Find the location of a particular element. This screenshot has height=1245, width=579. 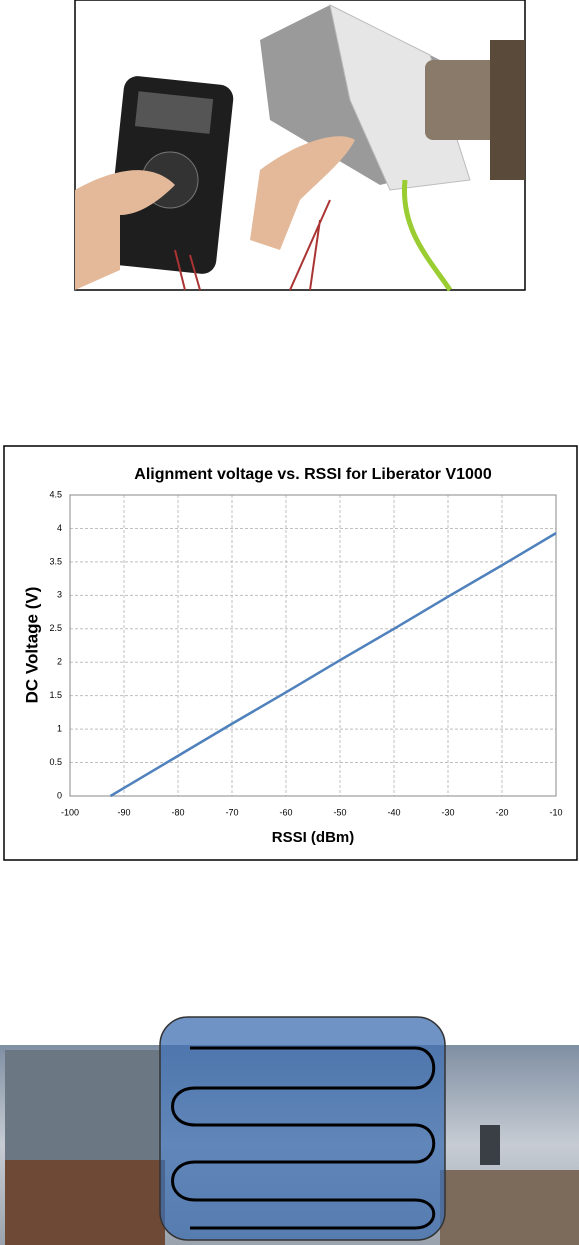

x-tick-label: -50 is located at coordinates (339, 812).